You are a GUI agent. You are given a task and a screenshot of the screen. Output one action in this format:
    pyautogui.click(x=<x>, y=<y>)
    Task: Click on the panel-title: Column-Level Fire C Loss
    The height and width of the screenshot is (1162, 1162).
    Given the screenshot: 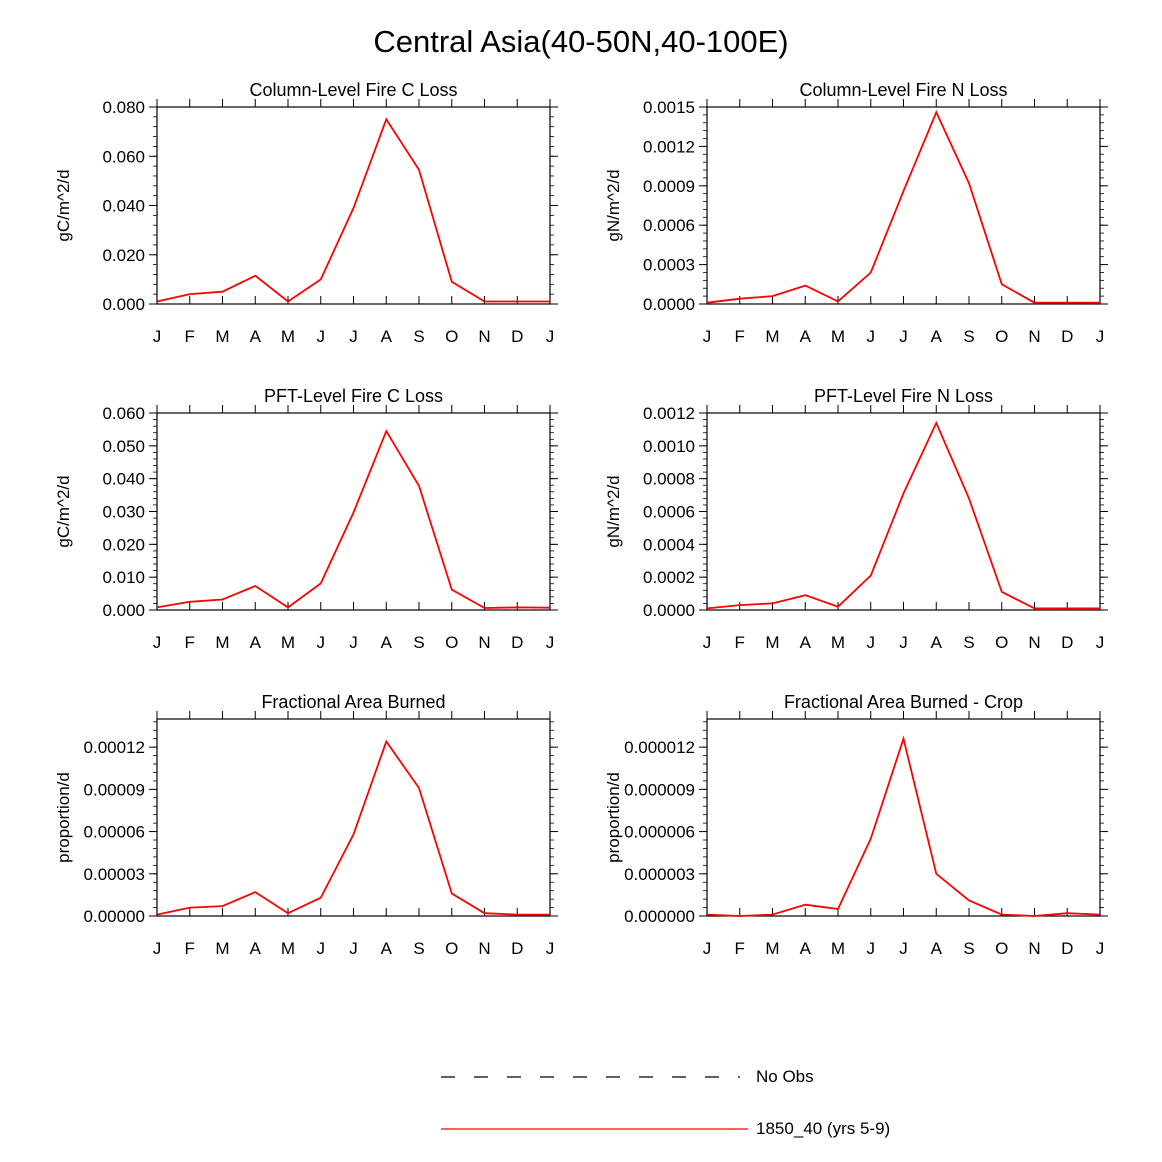 What is the action you would take?
    pyautogui.click(x=353, y=90)
    